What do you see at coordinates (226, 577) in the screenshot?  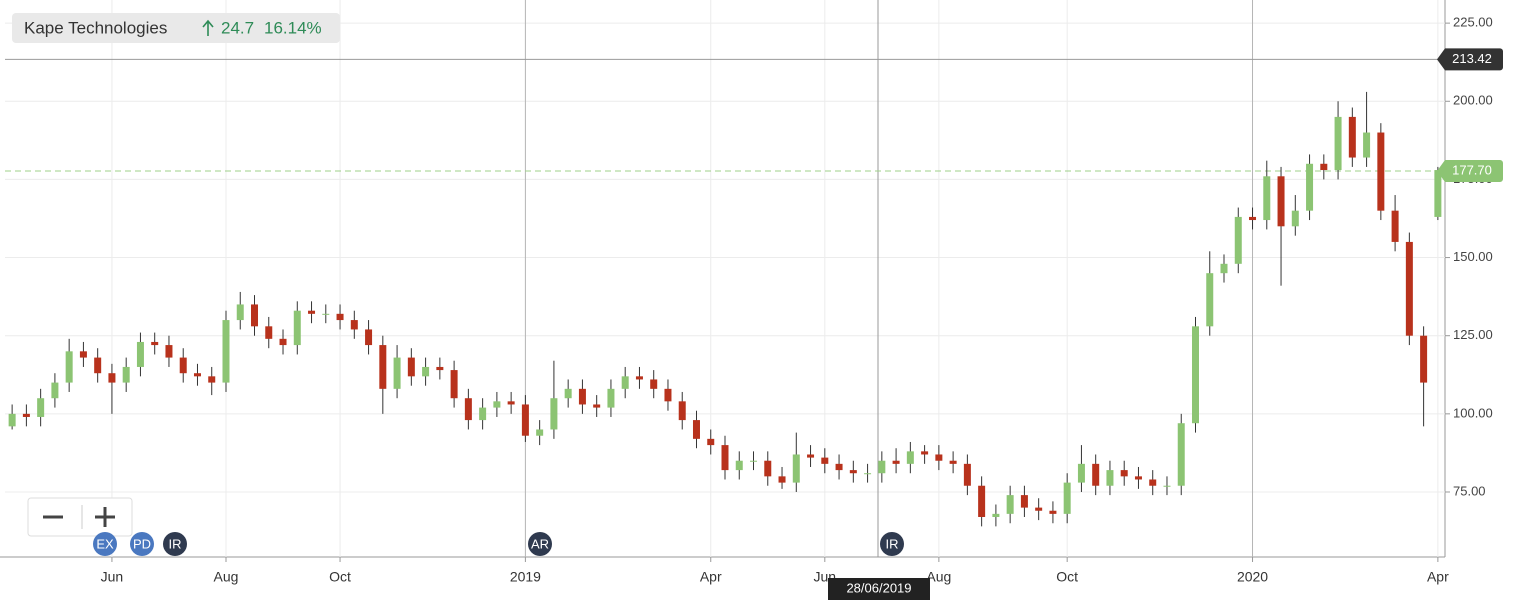 I see `x-tick-label: Aug` at bounding box center [226, 577].